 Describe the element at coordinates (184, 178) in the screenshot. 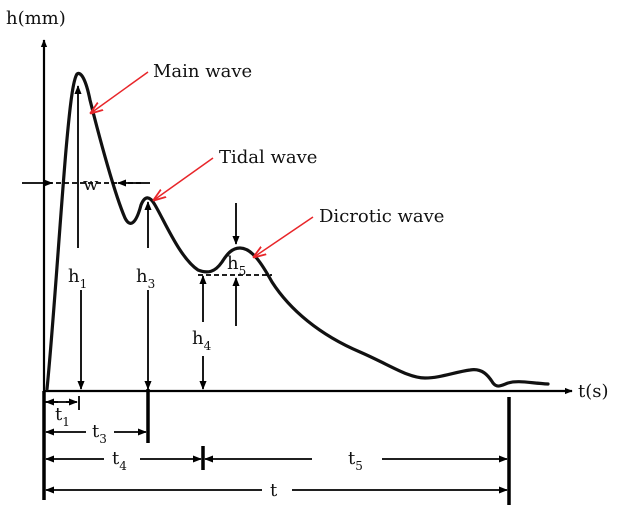

I see `tidal-wave-callout-arrow` at that location.